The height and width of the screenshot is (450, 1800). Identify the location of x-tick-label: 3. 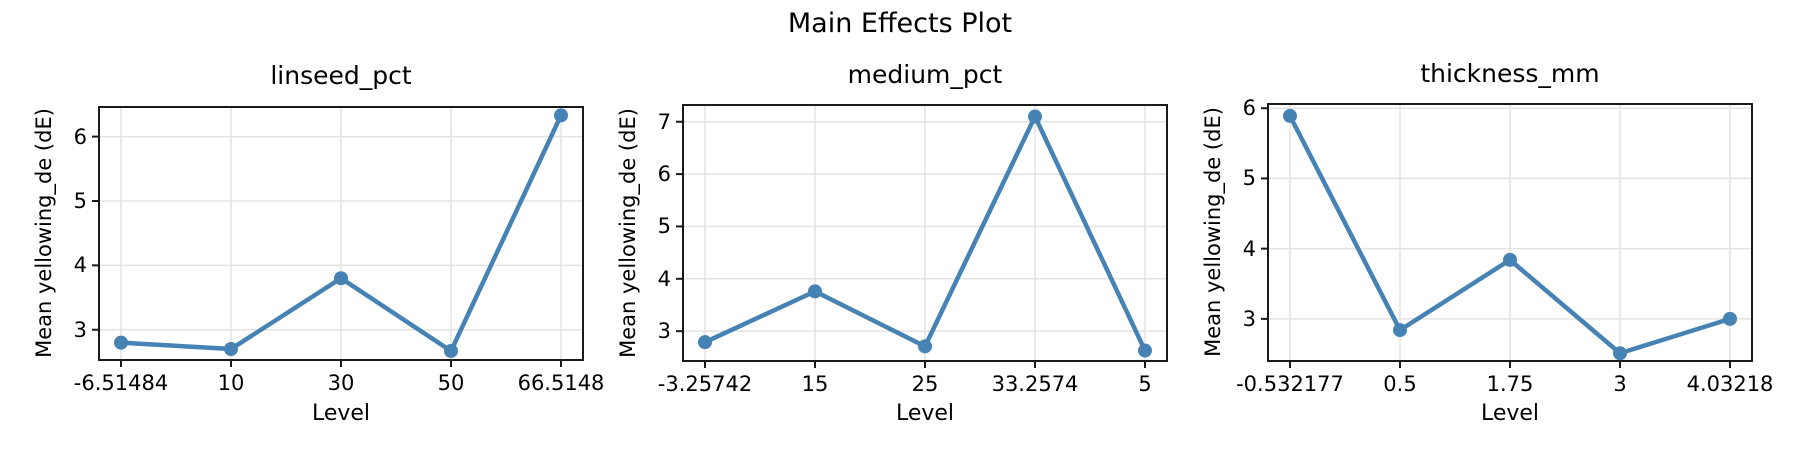
(1620, 384).